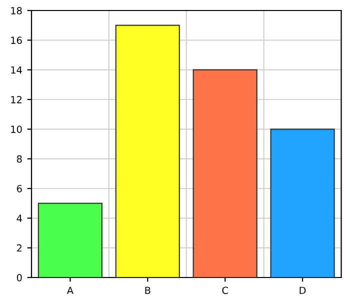 This screenshot has width=350, height=300. What do you see at coordinates (19, 188) in the screenshot?
I see `y-tick-label: 6` at bounding box center [19, 188].